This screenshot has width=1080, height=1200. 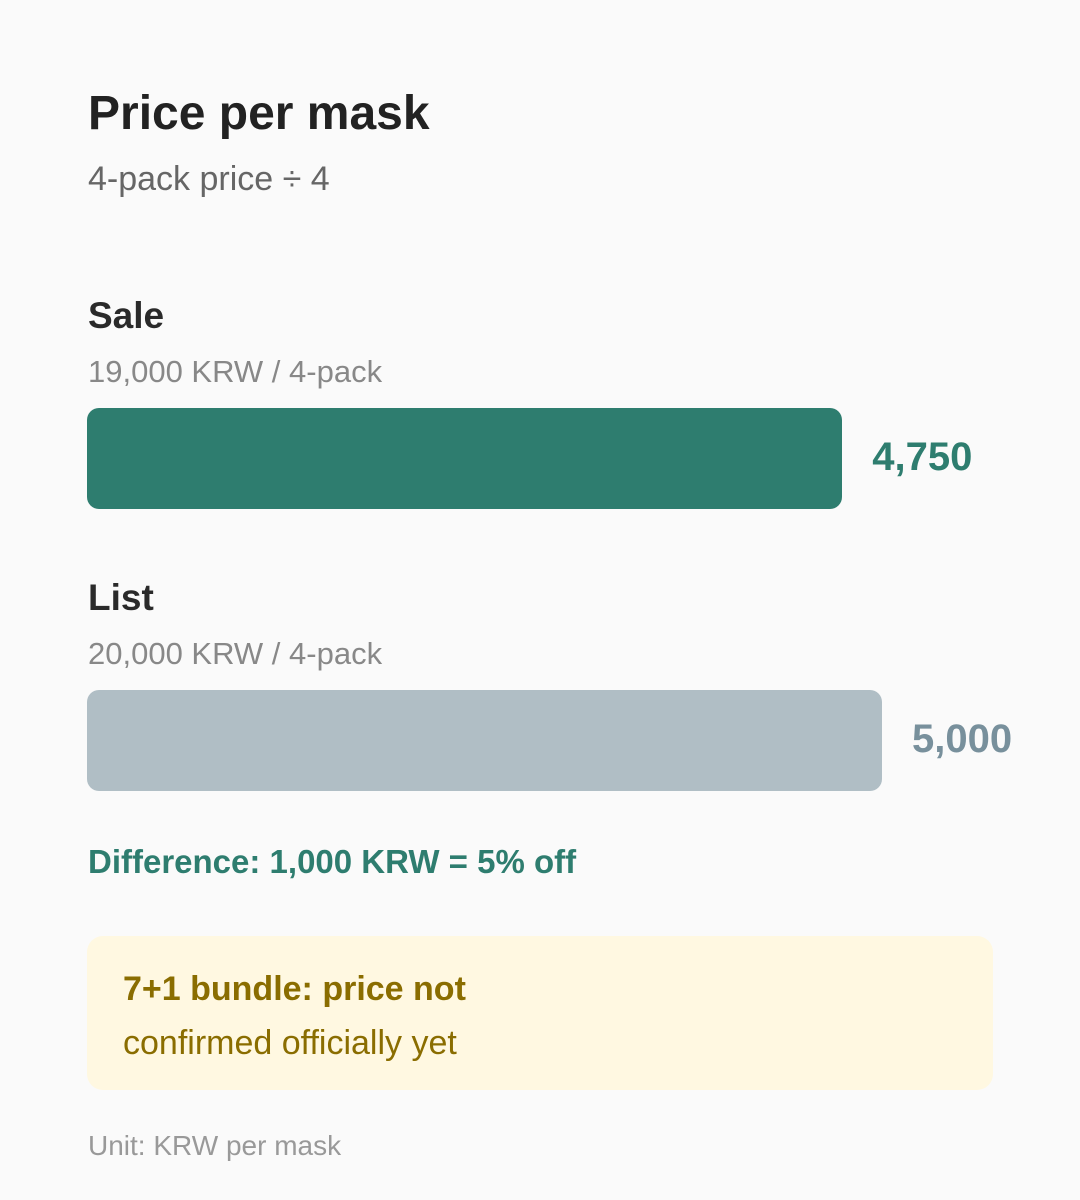 What do you see at coordinates (259, 113) in the screenshot?
I see `chart-title: Price per mask` at bounding box center [259, 113].